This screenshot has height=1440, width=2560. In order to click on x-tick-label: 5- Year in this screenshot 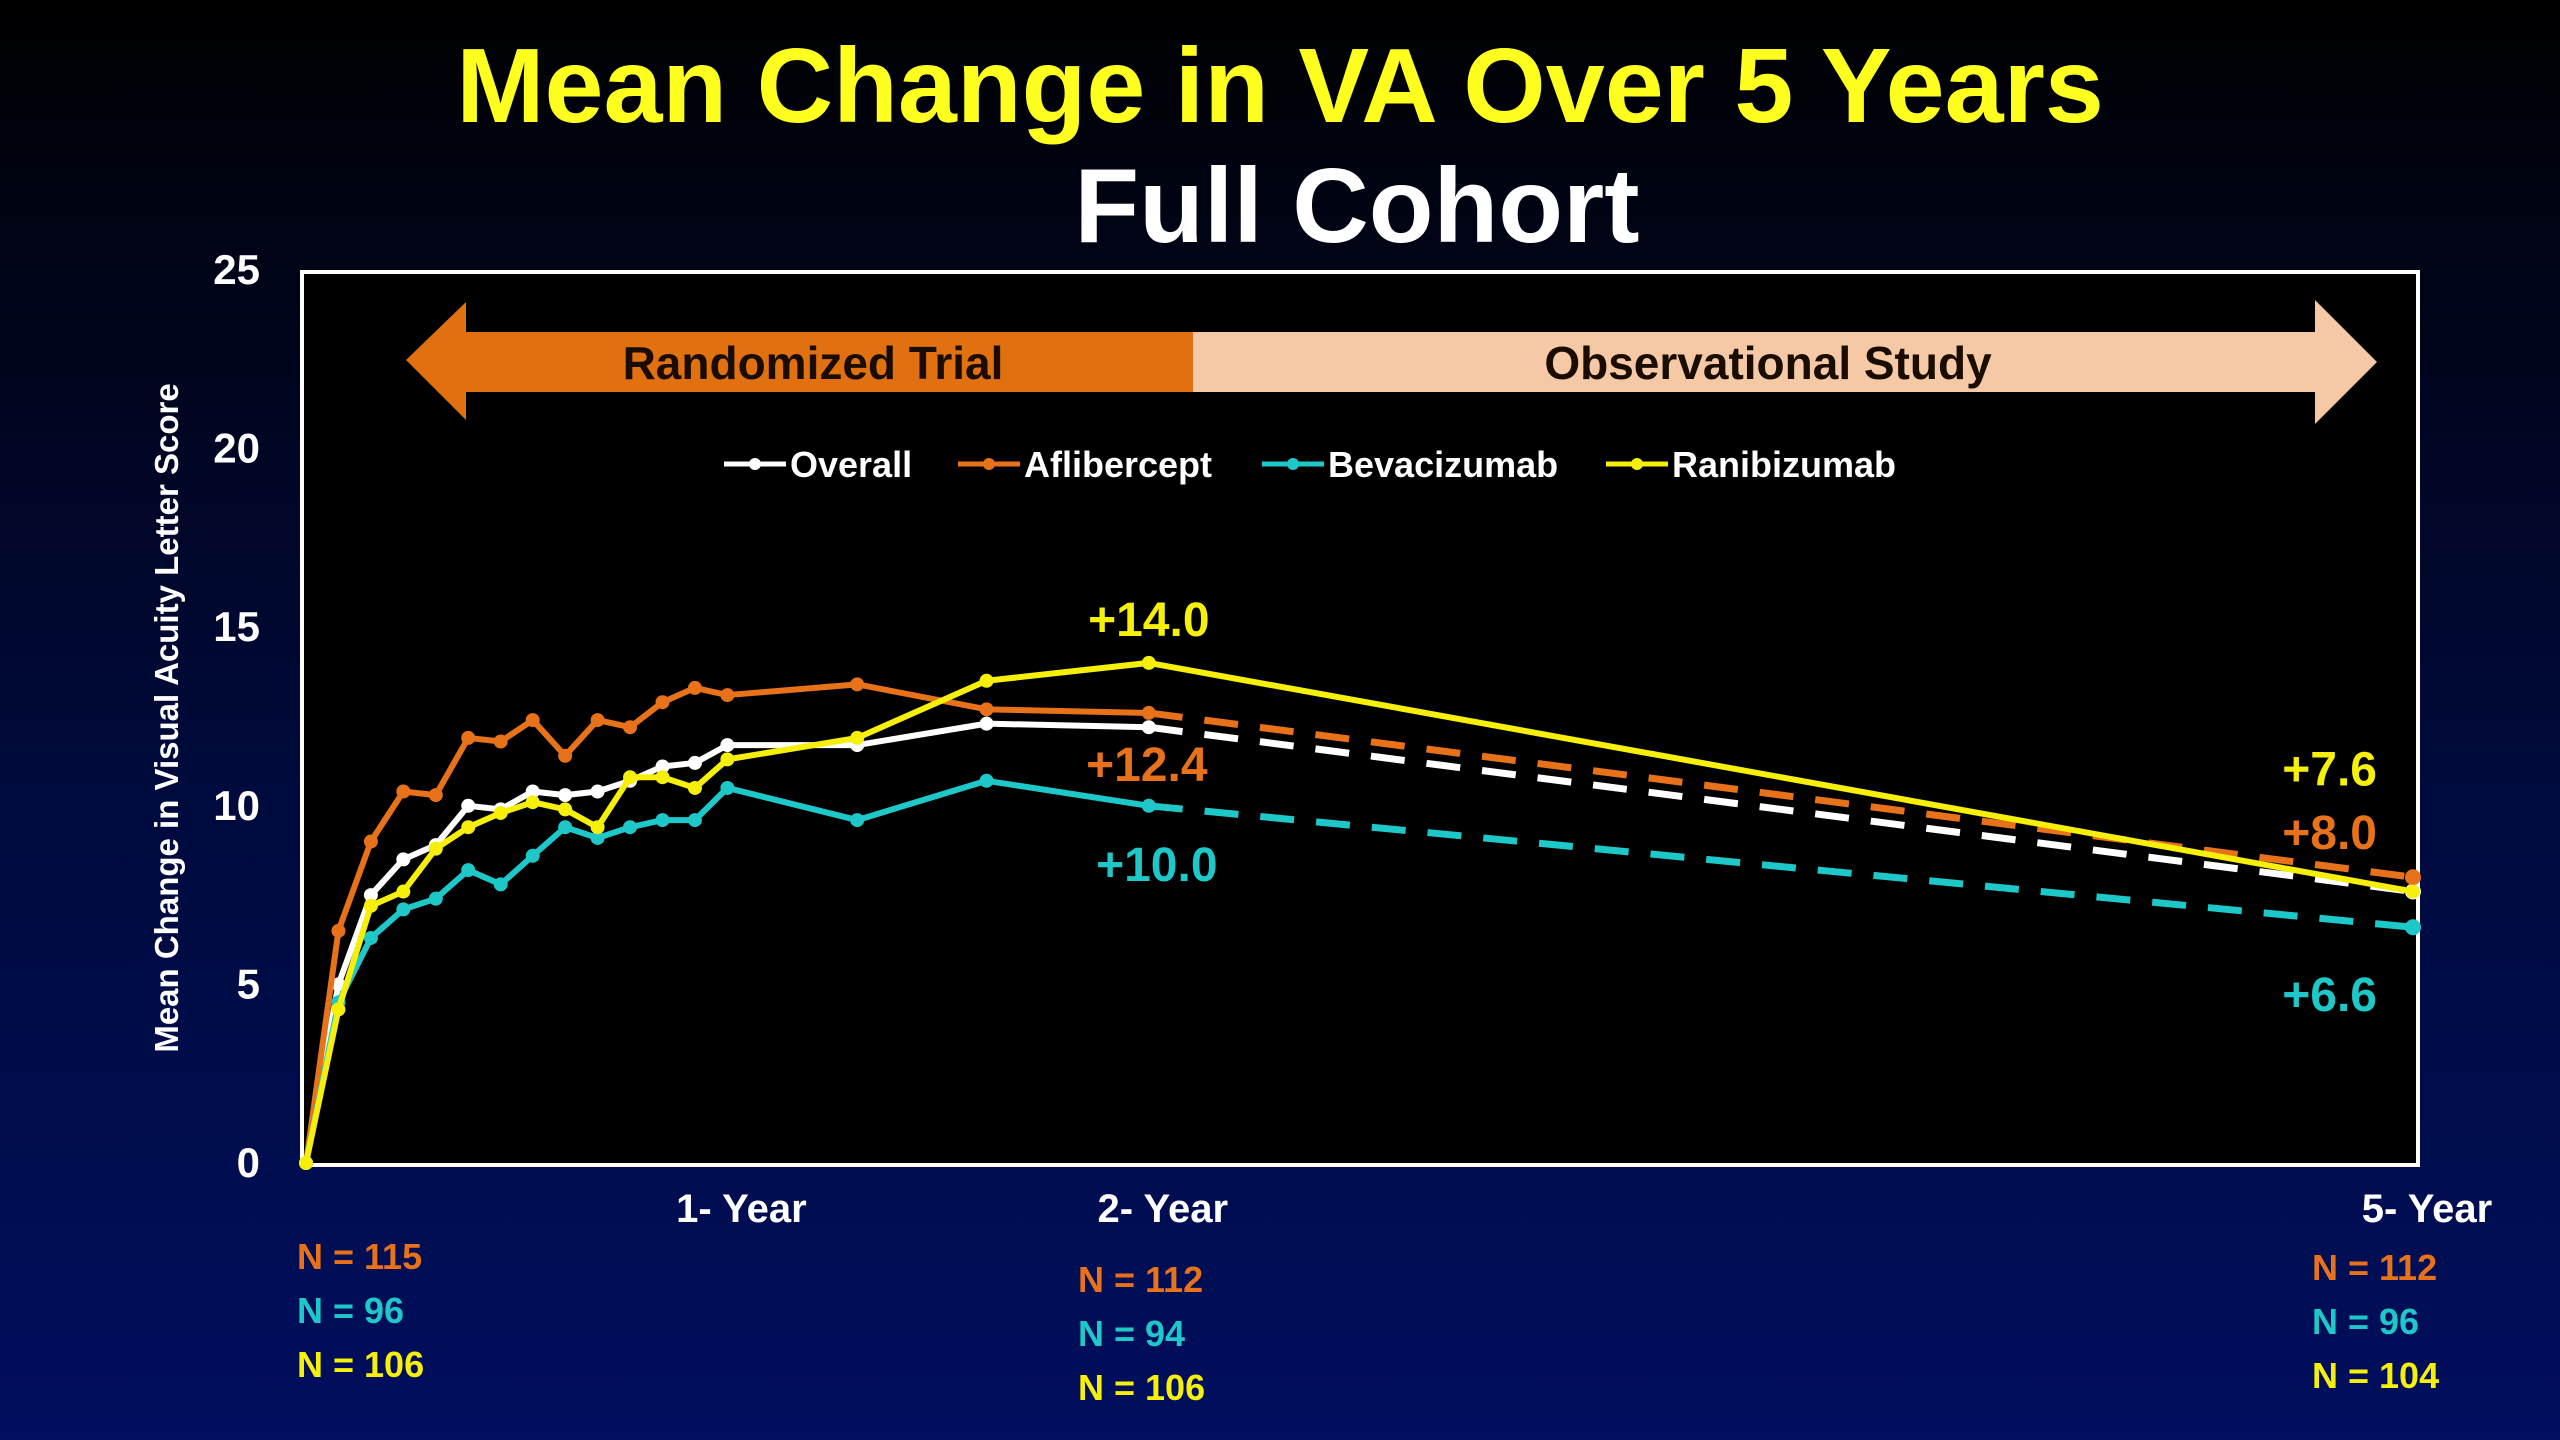, I will do `click(2427, 1209)`.